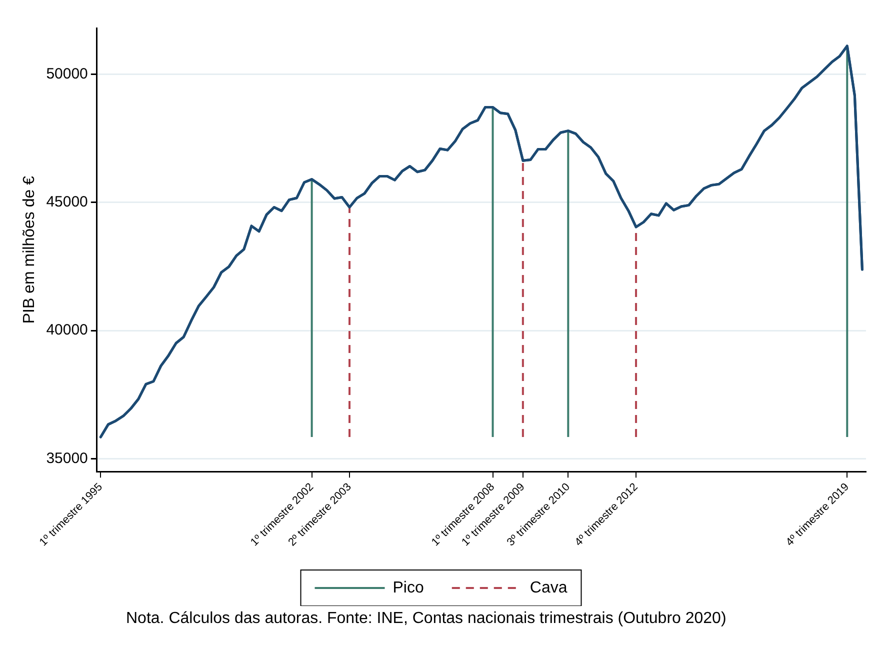 The height and width of the screenshot is (655, 887). What do you see at coordinates (67, 202) in the screenshot?
I see `y-tick-label: 45000` at bounding box center [67, 202].